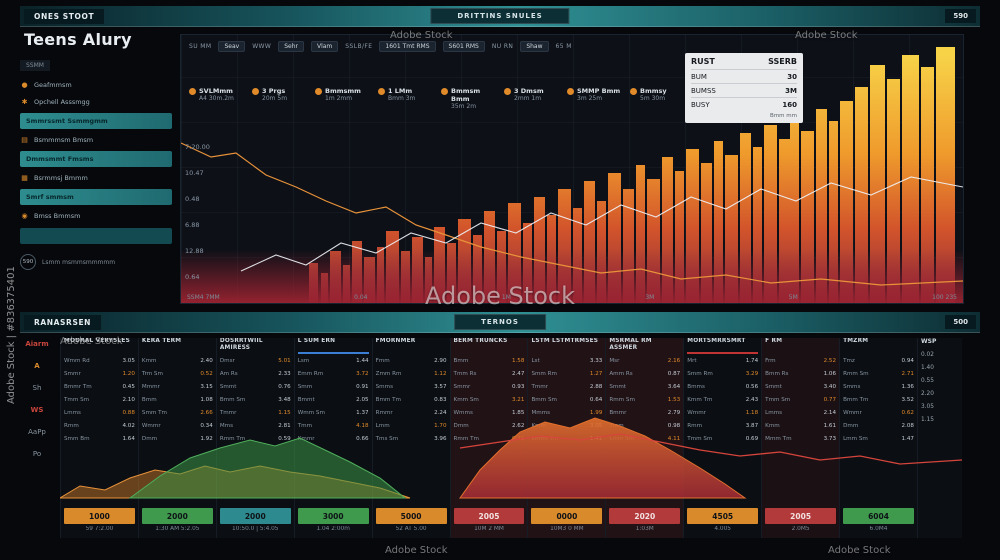 This screenshot has width=1000, height=560. I want to click on table-row: Frm 2.52, so click(800, 360).